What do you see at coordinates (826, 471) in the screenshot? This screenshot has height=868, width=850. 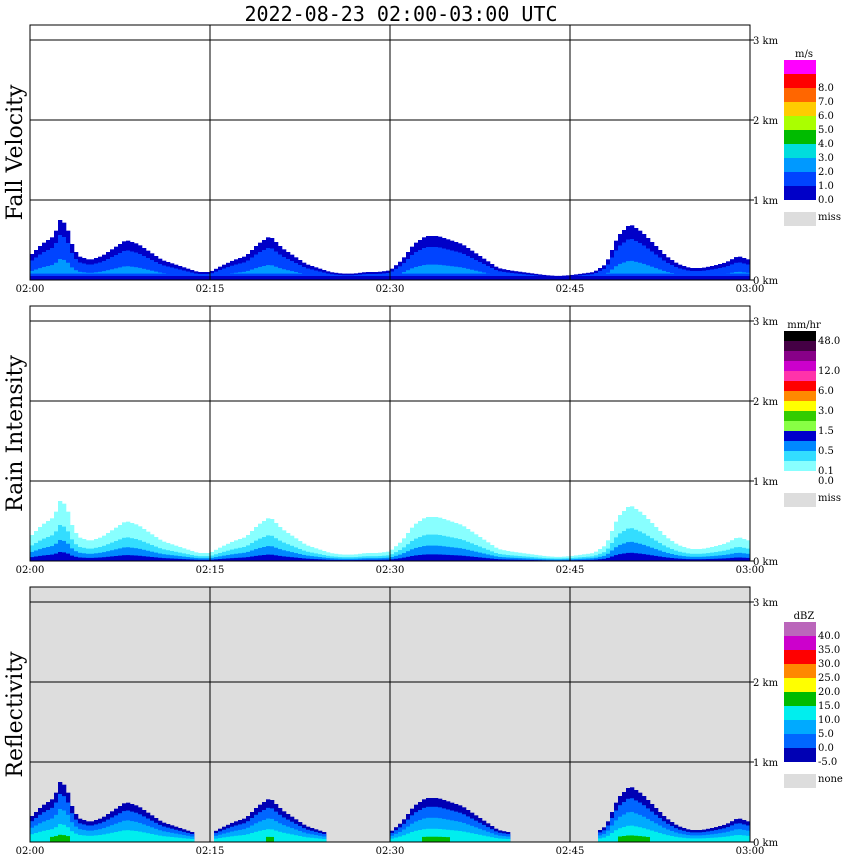 I see `legend-label: 0.1` at bounding box center [826, 471].